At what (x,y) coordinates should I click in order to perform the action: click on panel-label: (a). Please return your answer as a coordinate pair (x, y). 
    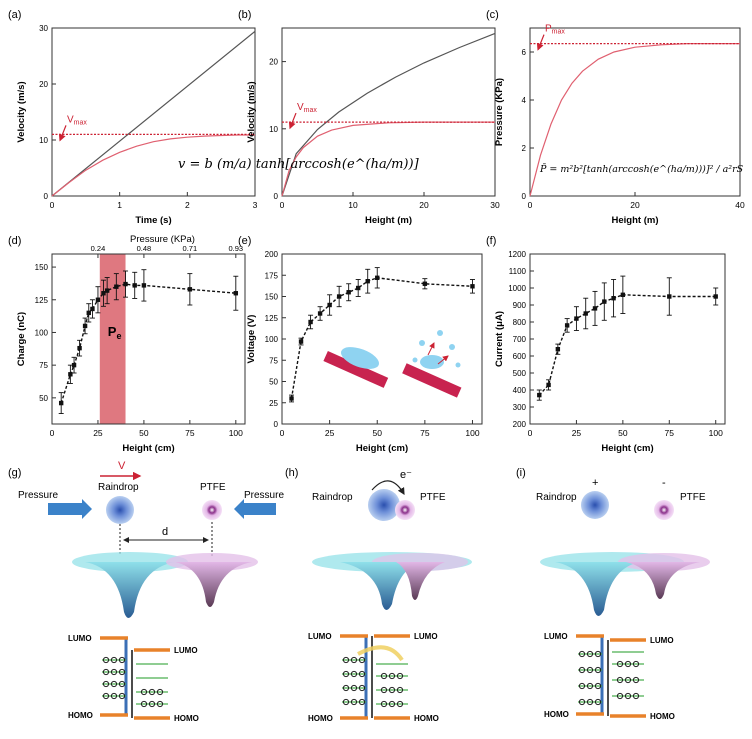
    Looking at the image, I should click on (14, 15).